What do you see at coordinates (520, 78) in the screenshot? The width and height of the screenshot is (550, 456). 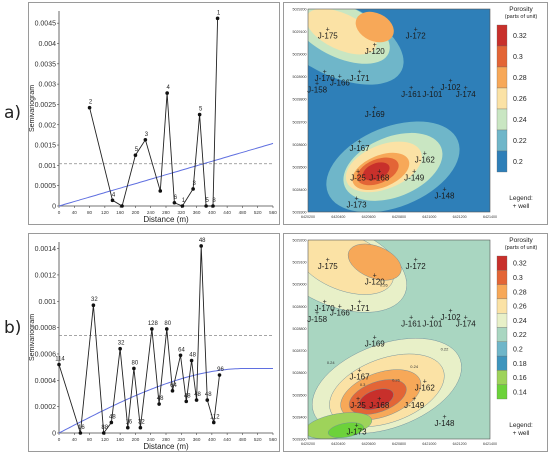 I see `colorbar-tick-label: 0.28` at bounding box center [520, 78].